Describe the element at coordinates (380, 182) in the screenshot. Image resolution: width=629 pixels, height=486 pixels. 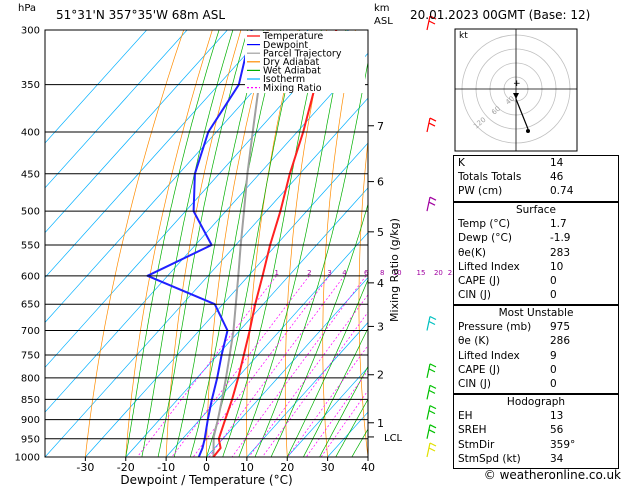
I see `km-tick-label: 6` at that location.